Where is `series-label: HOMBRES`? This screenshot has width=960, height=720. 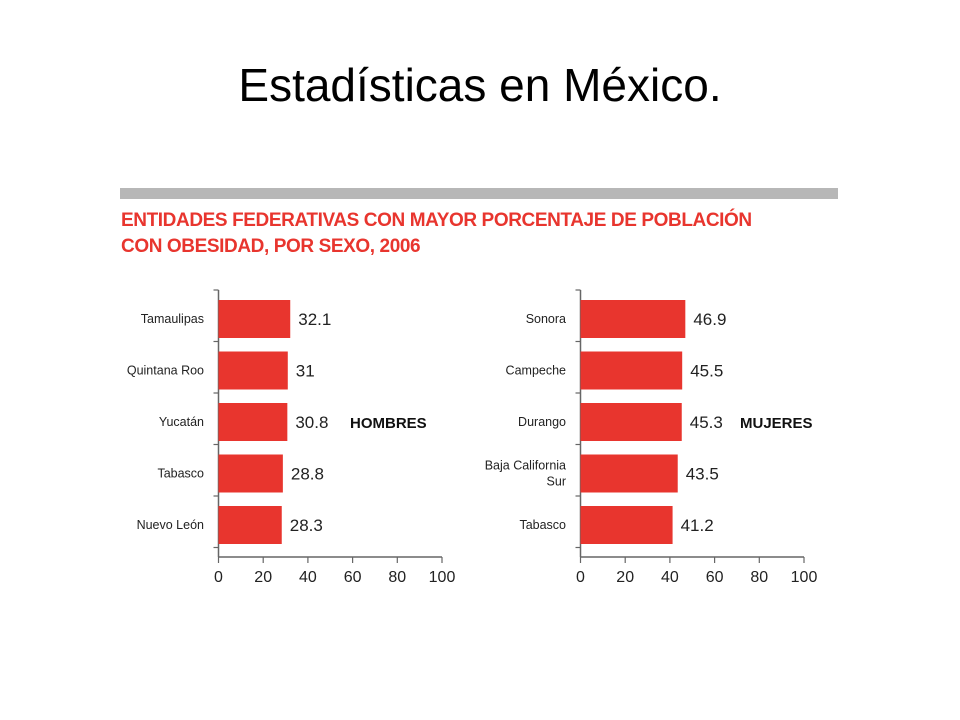
series-label: HOMBRES is located at coordinates (388, 423).